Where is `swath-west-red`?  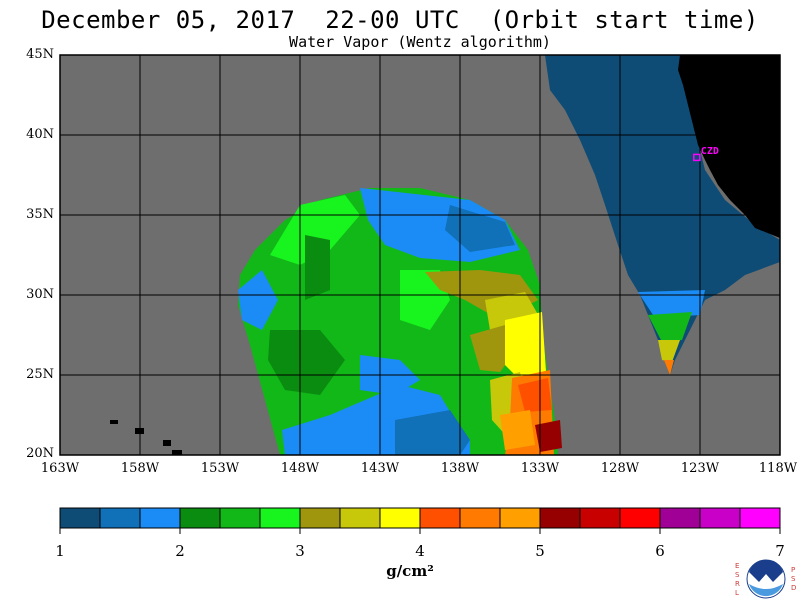
swath-west-red is located at coordinates (535, 395).